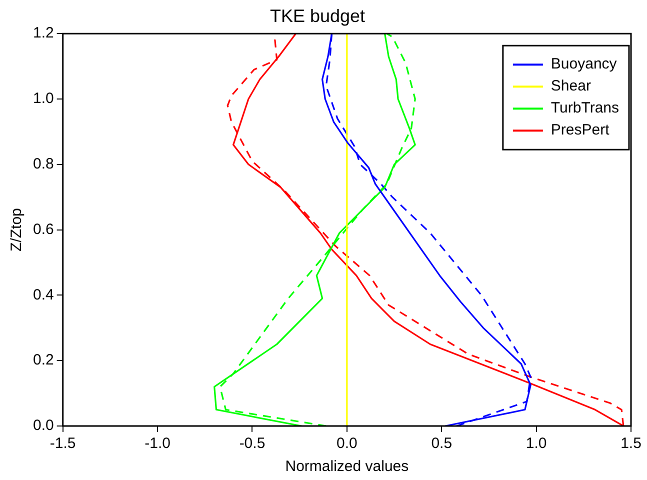 The image size is (647, 480). I want to click on x-axis-title: Normalized values, so click(347, 467).